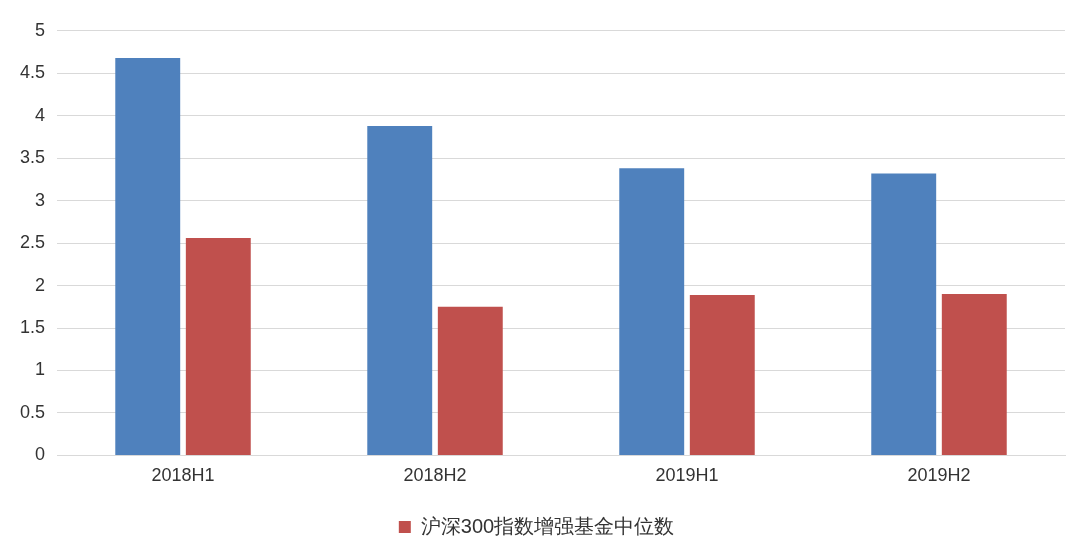 Image resolution: width=1083 pixels, height=555 pixels. Describe the element at coordinates (32, 72) in the screenshot. I see `y-tick-label: 4.5` at that location.